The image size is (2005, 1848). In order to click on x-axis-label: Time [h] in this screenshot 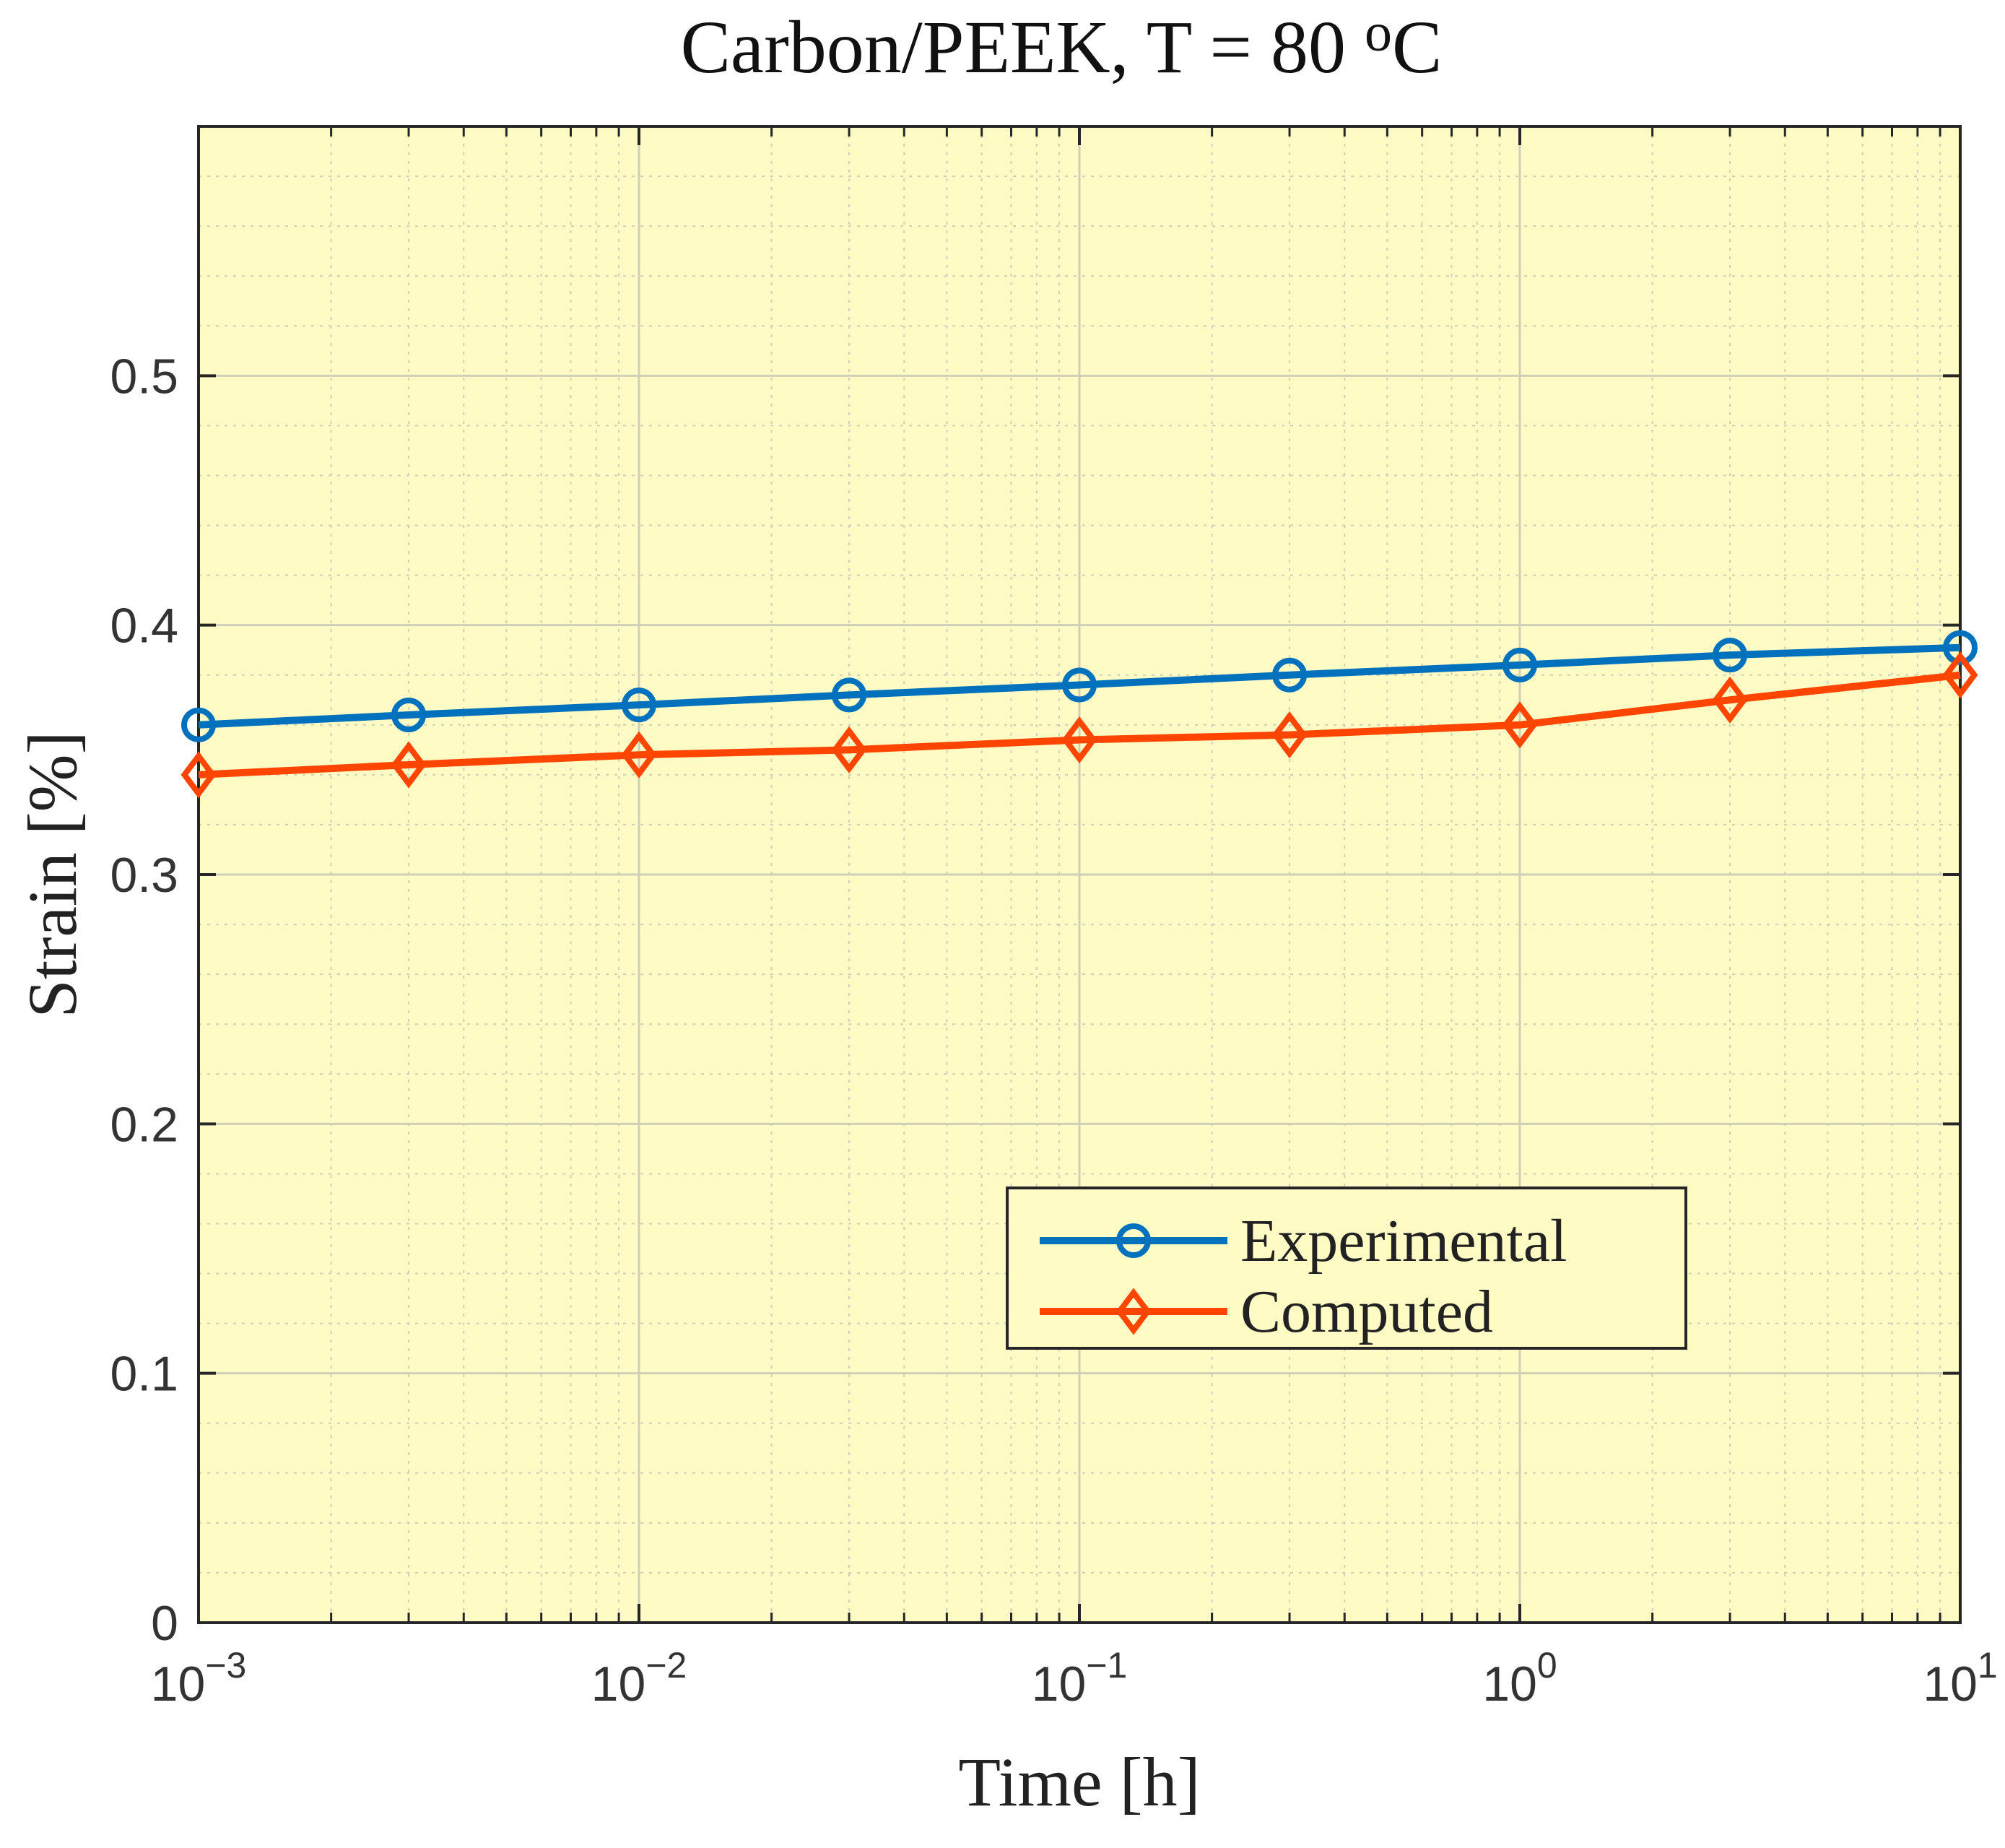, I will do `click(1079, 1782)`.